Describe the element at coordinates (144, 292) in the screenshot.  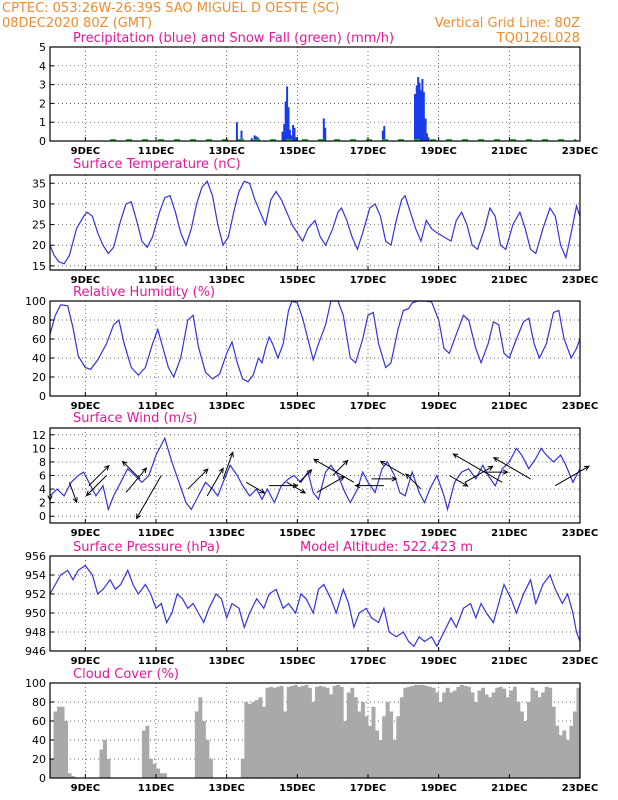
I see `humidity-title: Relative Humidity (%)` at that location.